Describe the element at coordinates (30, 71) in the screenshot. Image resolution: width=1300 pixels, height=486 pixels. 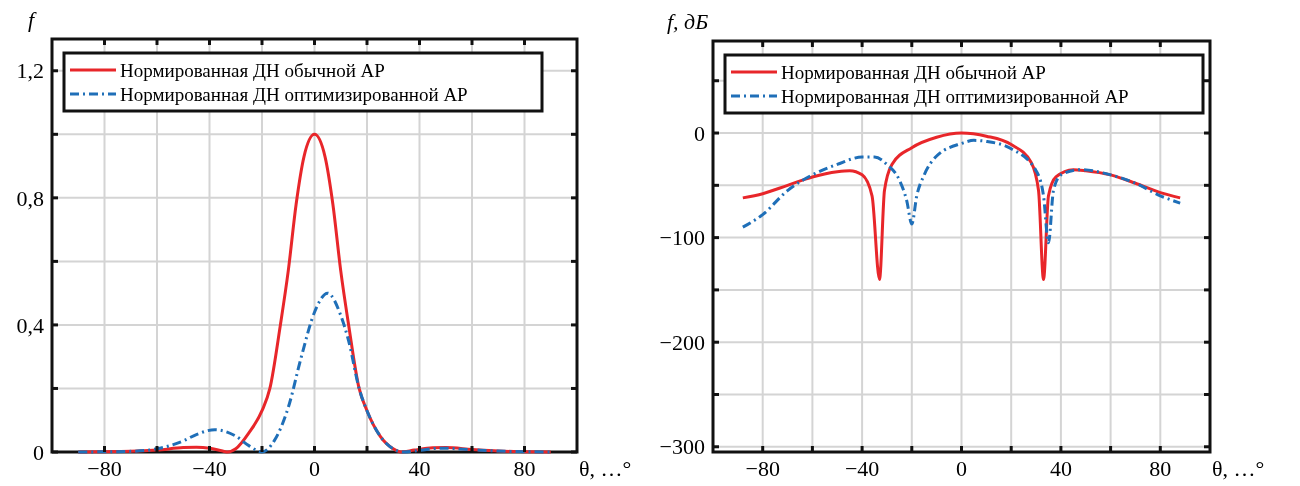
I see `y-tick-label: 1,2` at that location.